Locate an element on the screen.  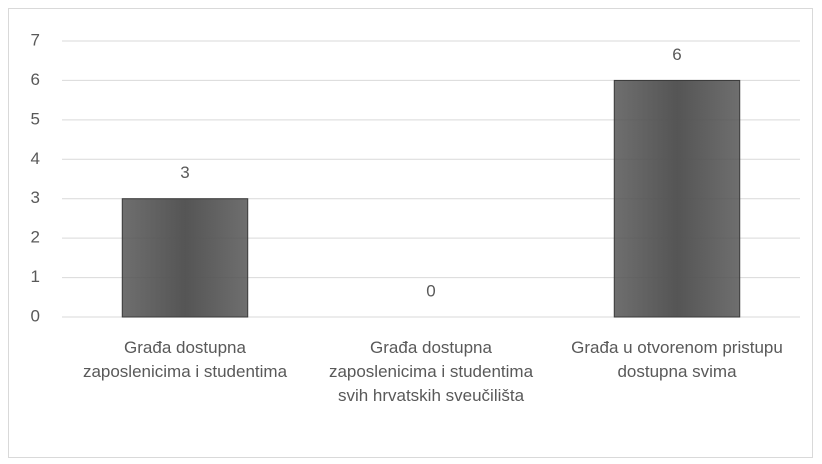
y-tick-label: 0 is located at coordinates (35, 315).